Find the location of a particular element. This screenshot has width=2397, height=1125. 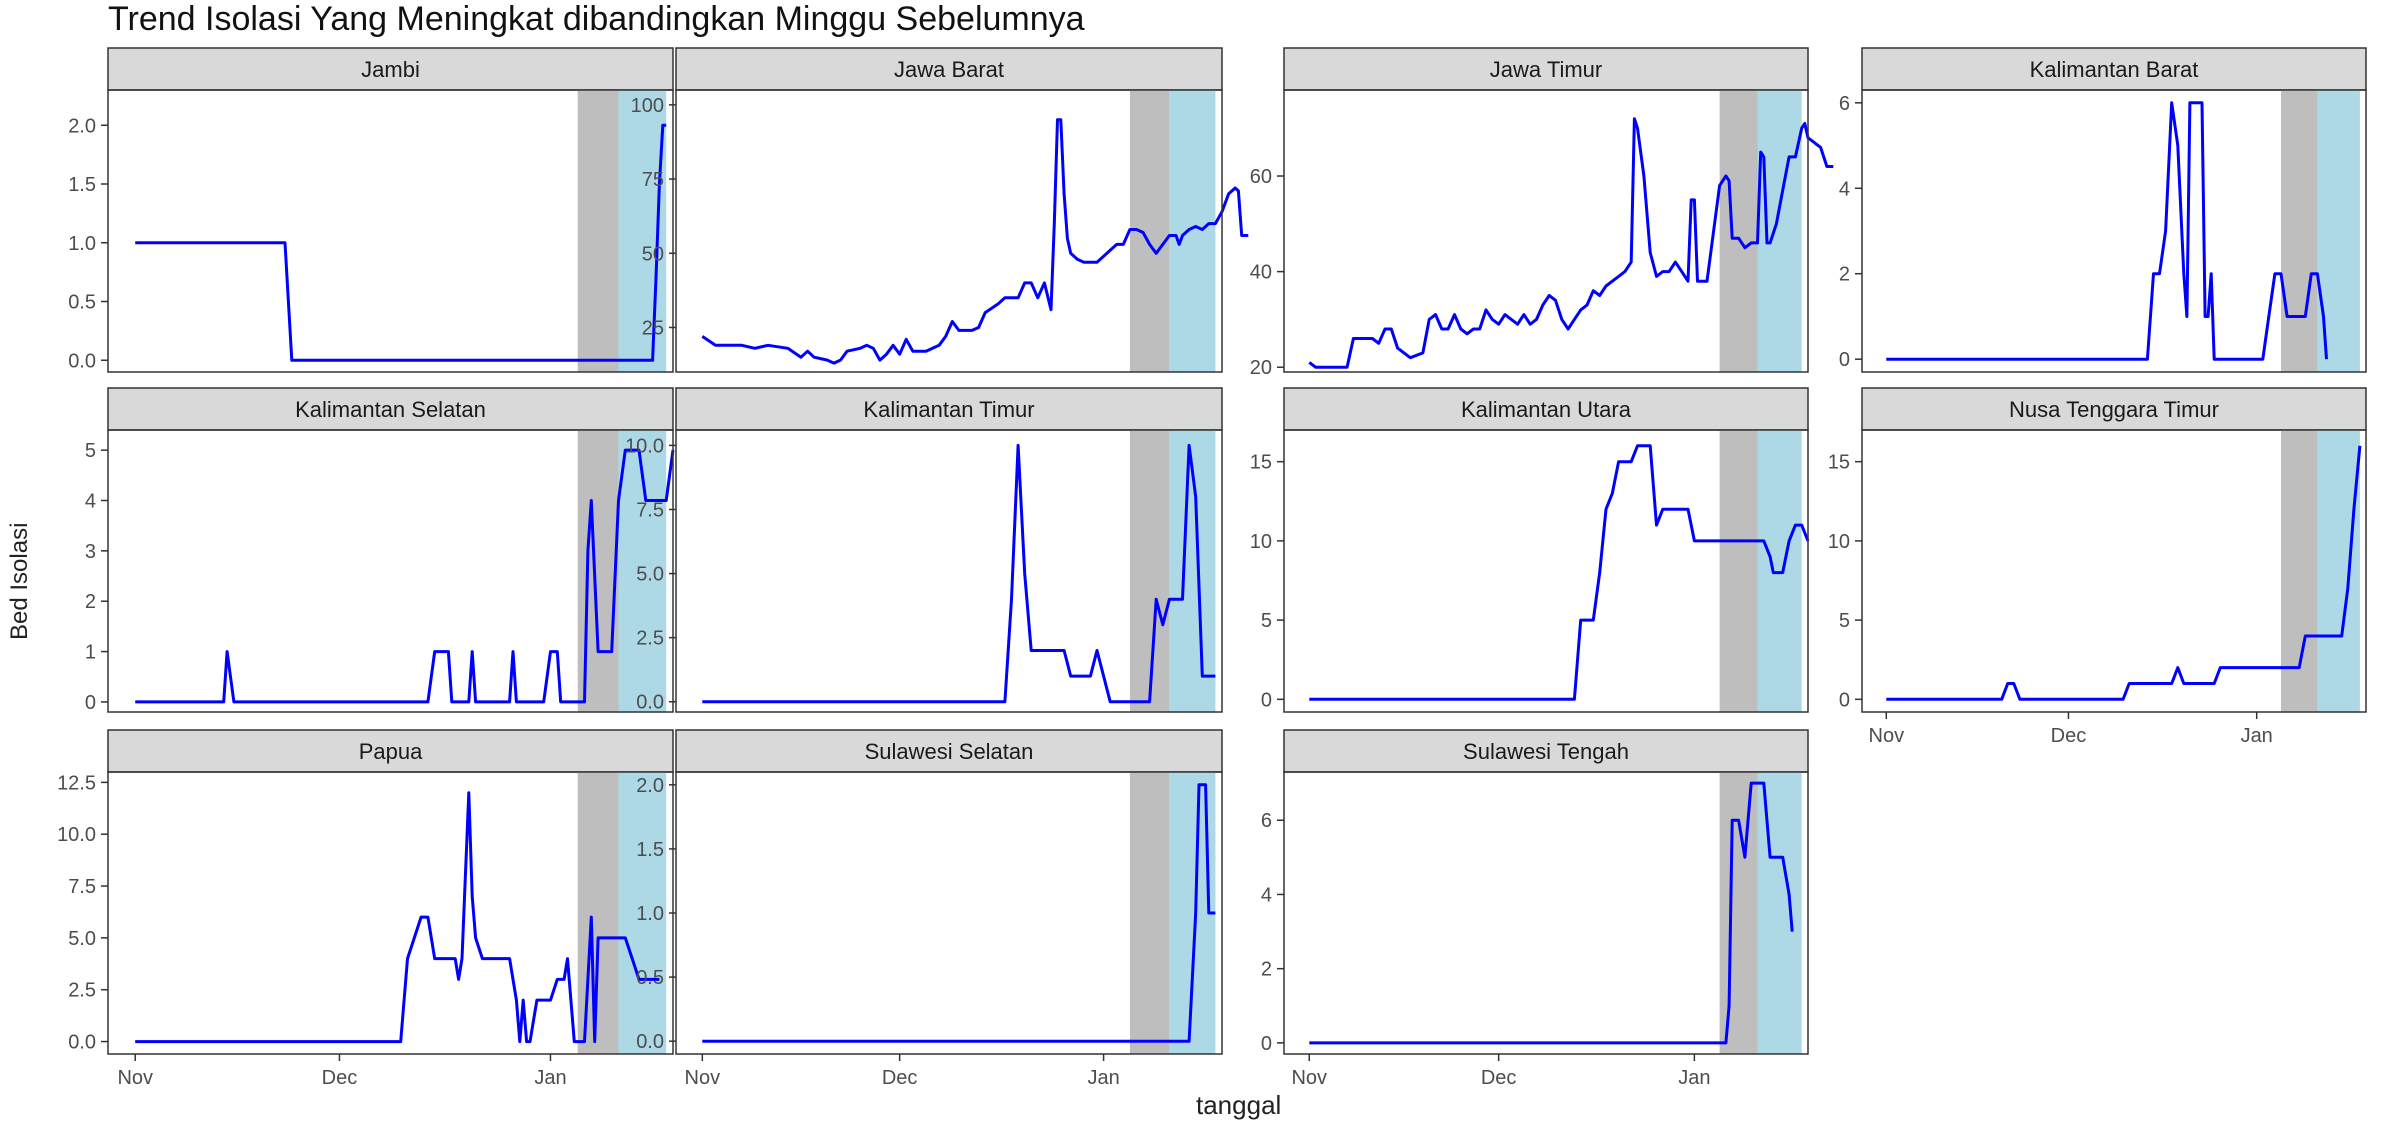

facet-panel: Papua 0.0 2.5 5.0 7.5 10.0 12.5 Nov Dec Jan is located at coordinates (365, 909).